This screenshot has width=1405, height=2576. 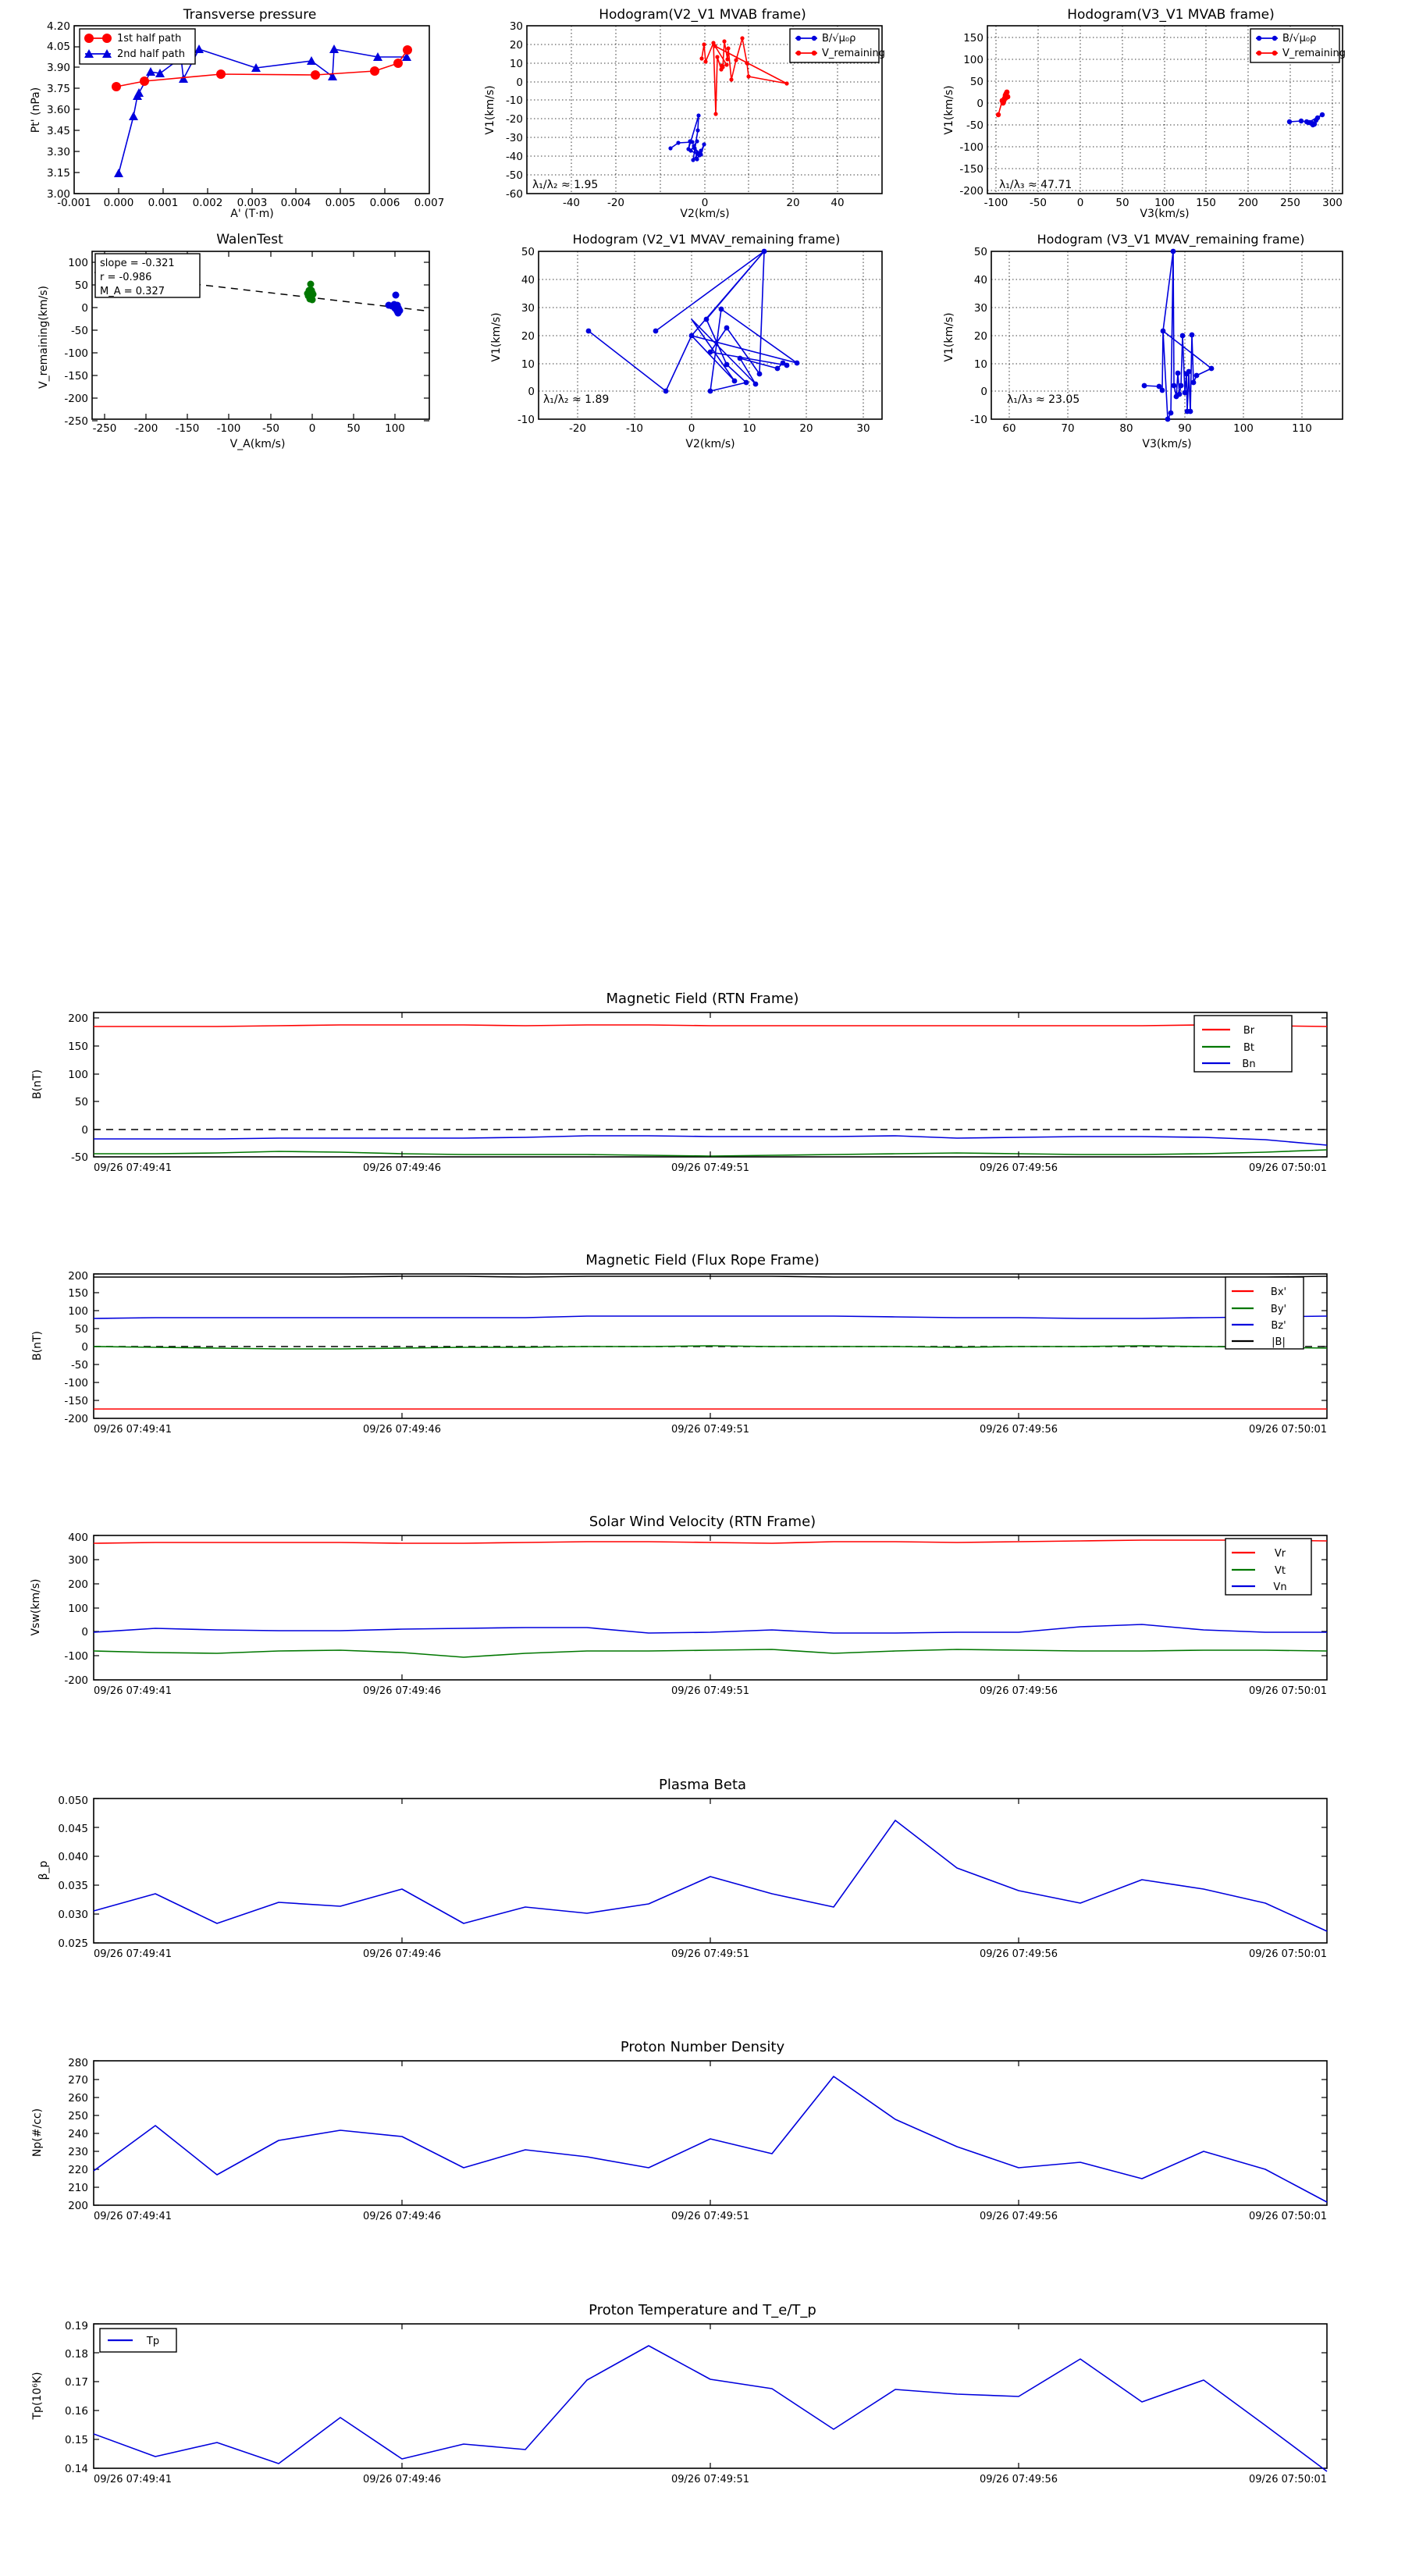 I want to click on series-tp, so click(x=711, y=2408).